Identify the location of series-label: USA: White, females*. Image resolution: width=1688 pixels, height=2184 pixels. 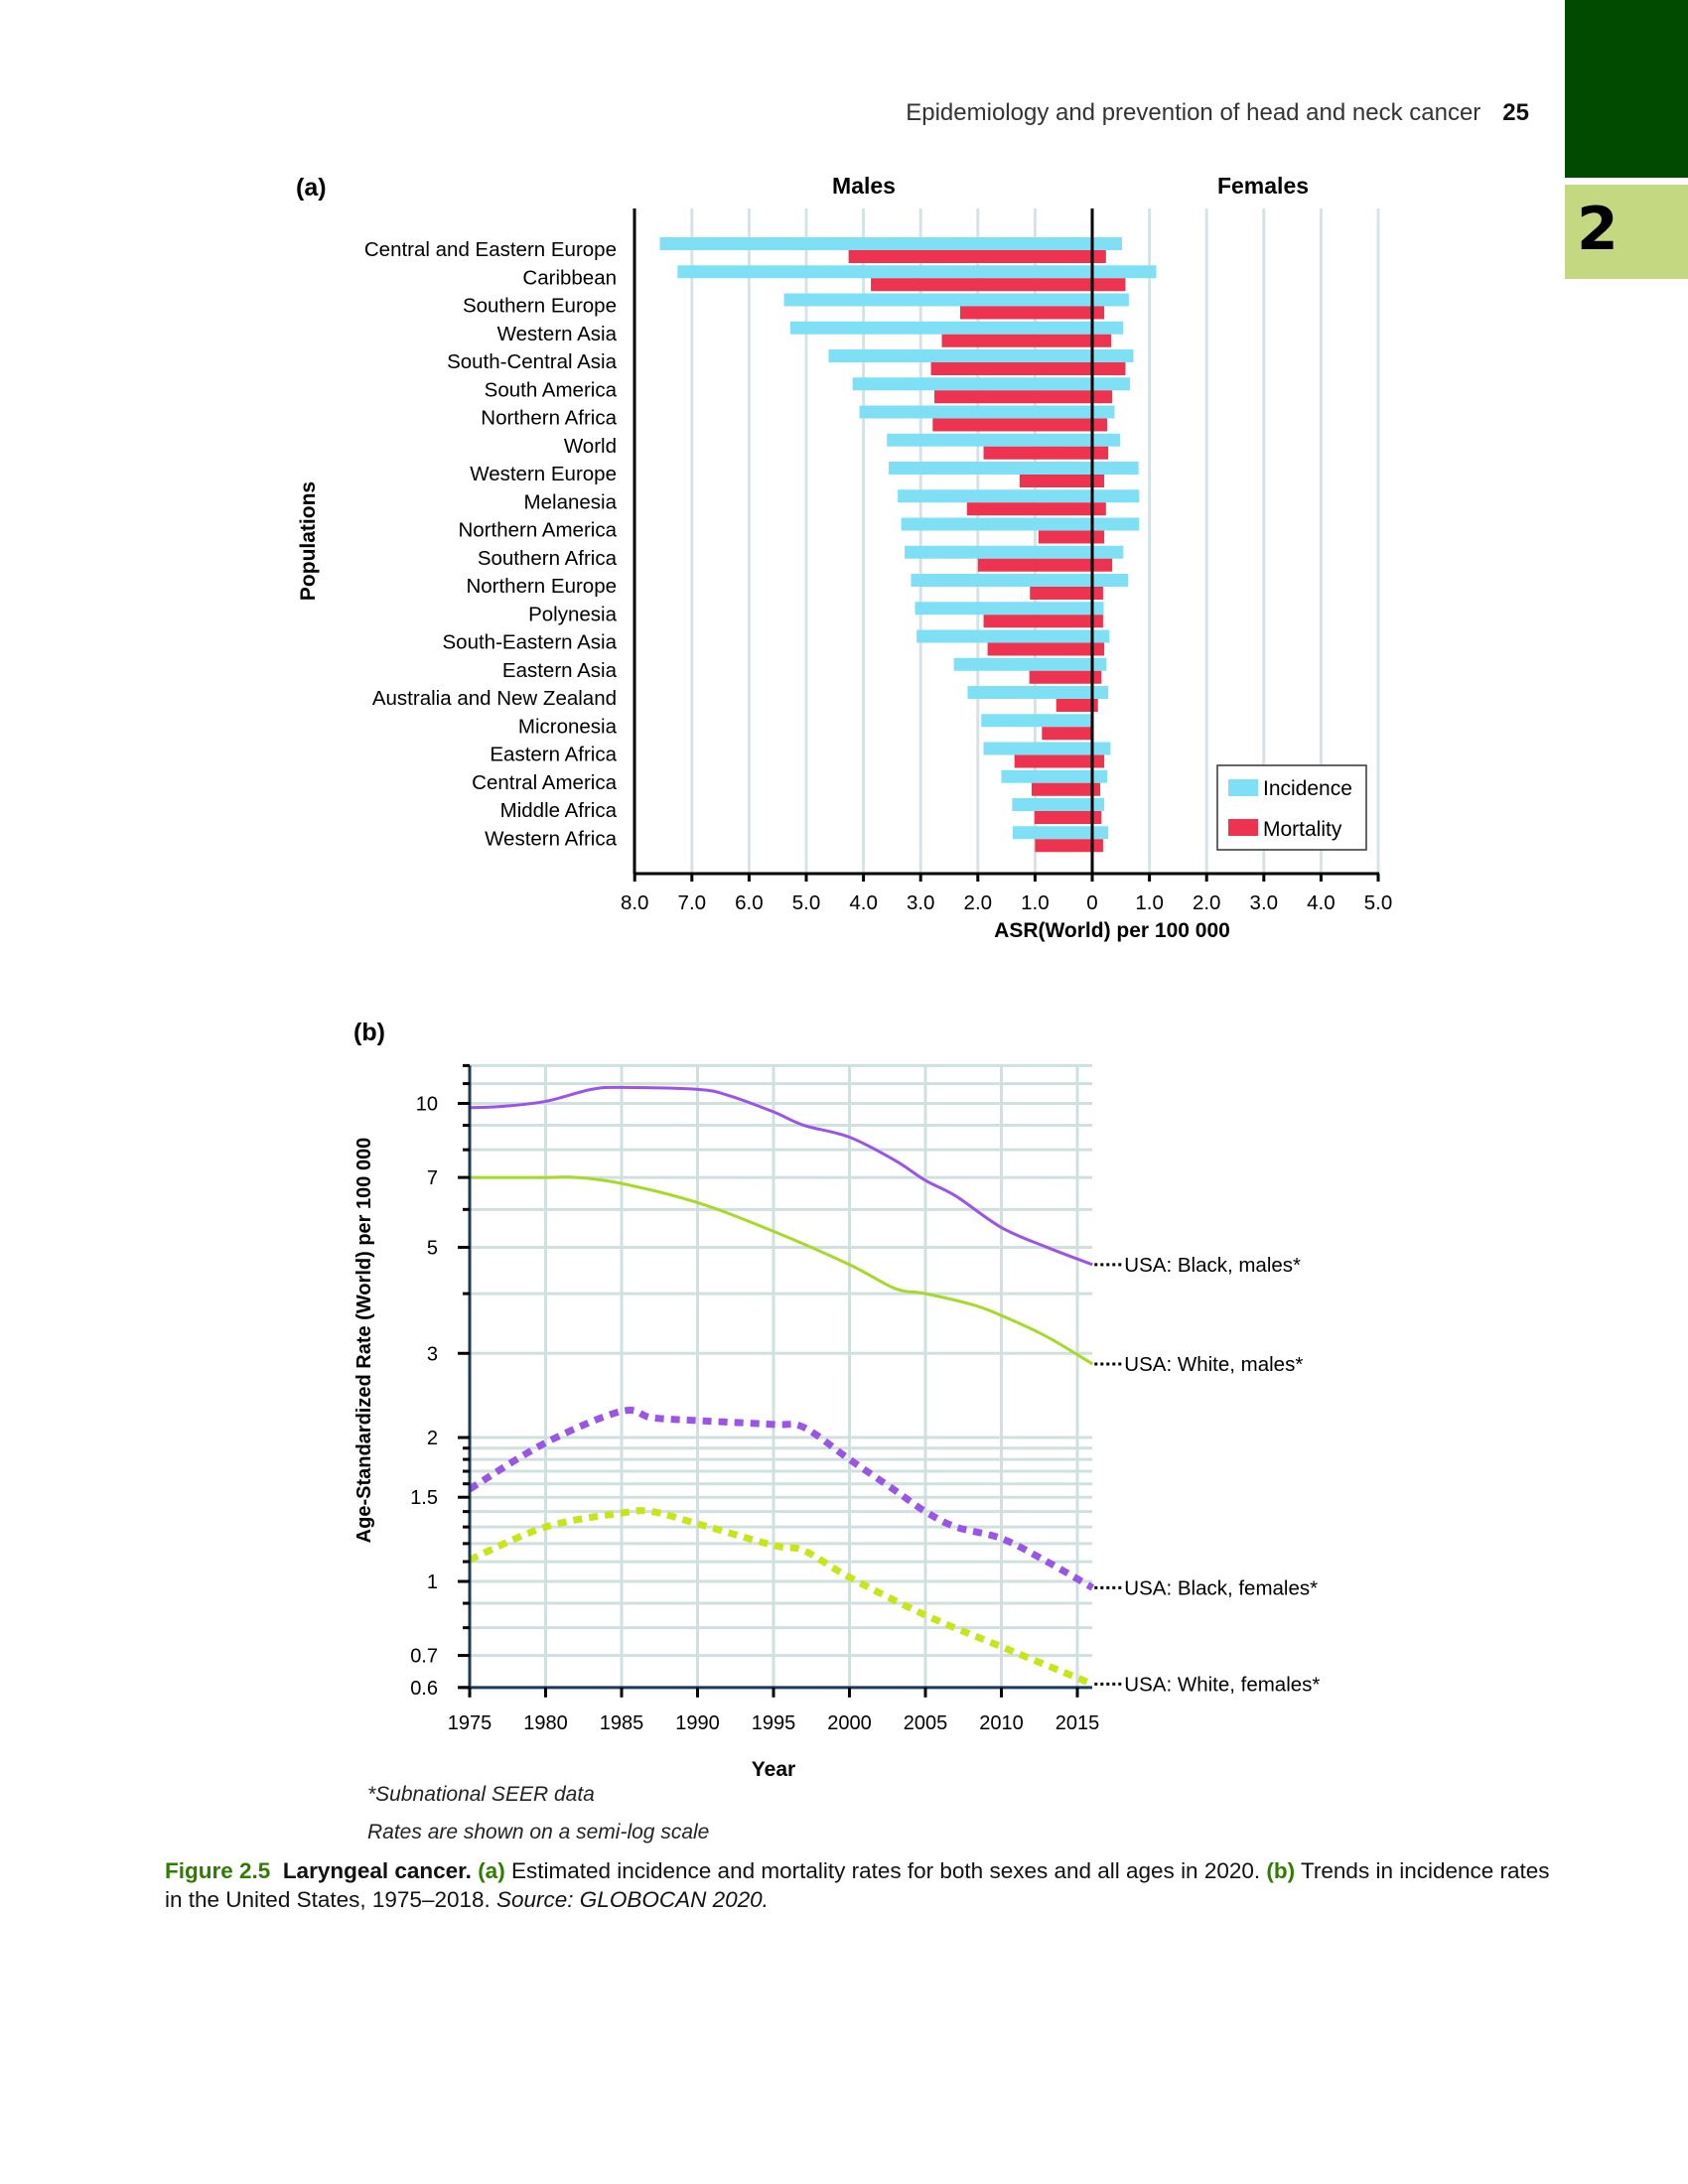
(1222, 1684).